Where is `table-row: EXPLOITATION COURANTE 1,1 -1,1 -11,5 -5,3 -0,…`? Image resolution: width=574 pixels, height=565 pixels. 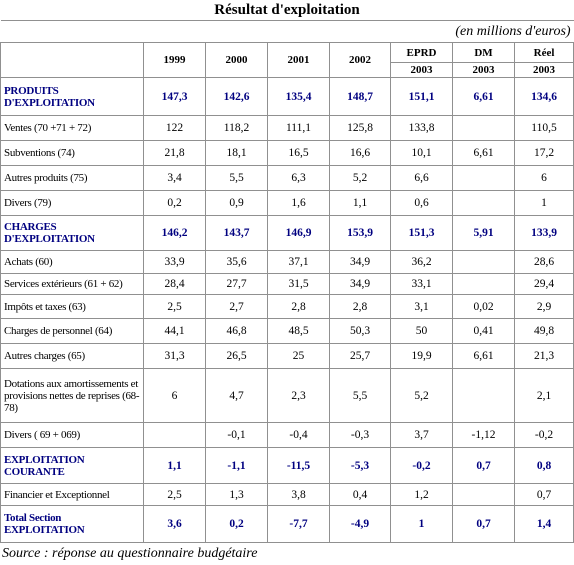 table-row: EXPLOITATION COURANTE 1,1 -1,1 -11,5 -5,3 -0,… is located at coordinates (287, 465).